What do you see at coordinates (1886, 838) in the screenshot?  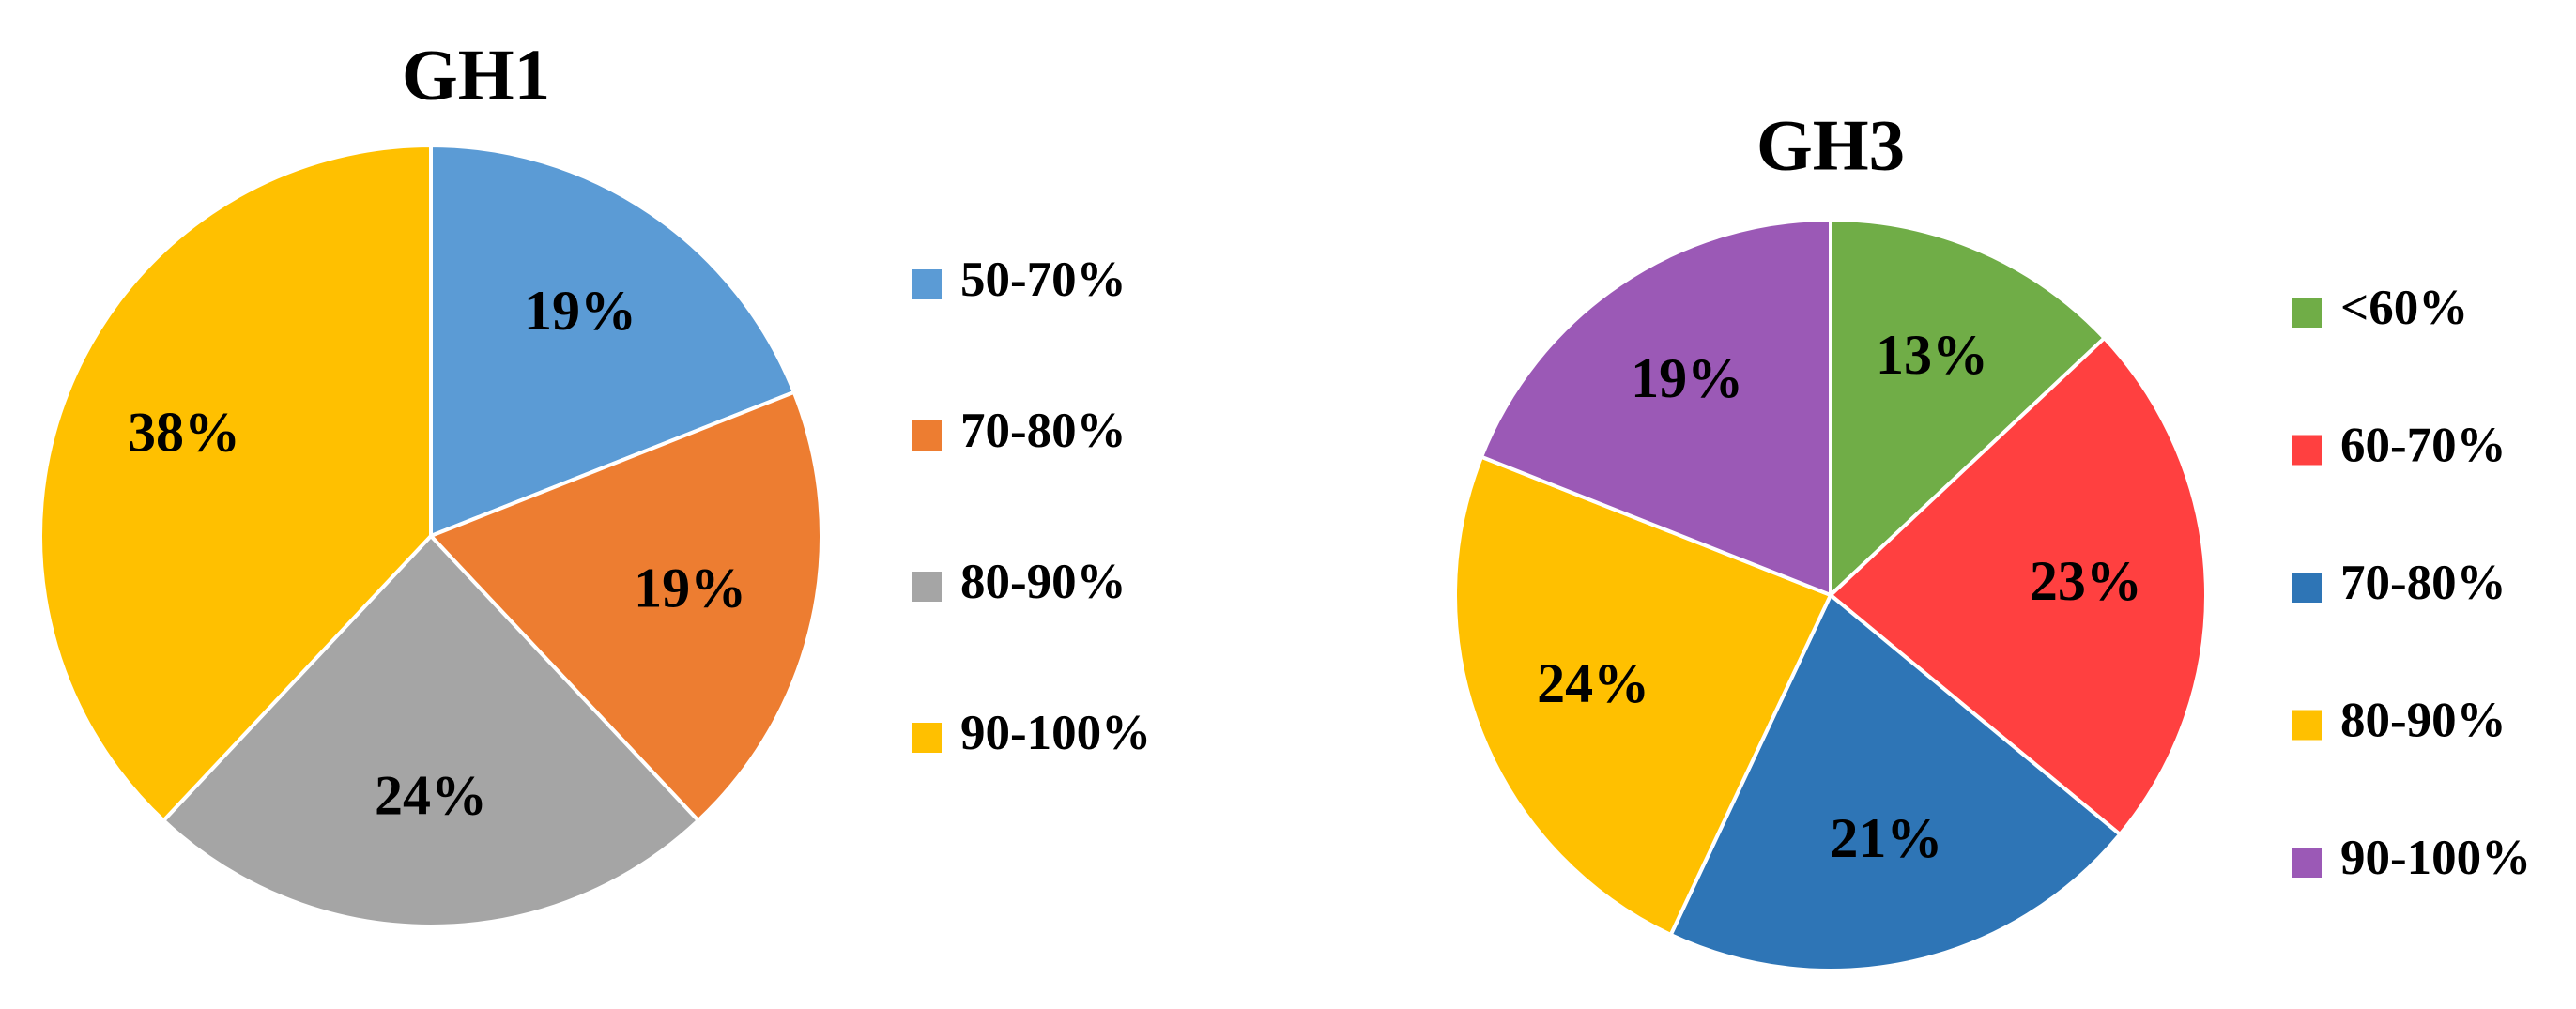 I see `data-label: 21%` at bounding box center [1886, 838].